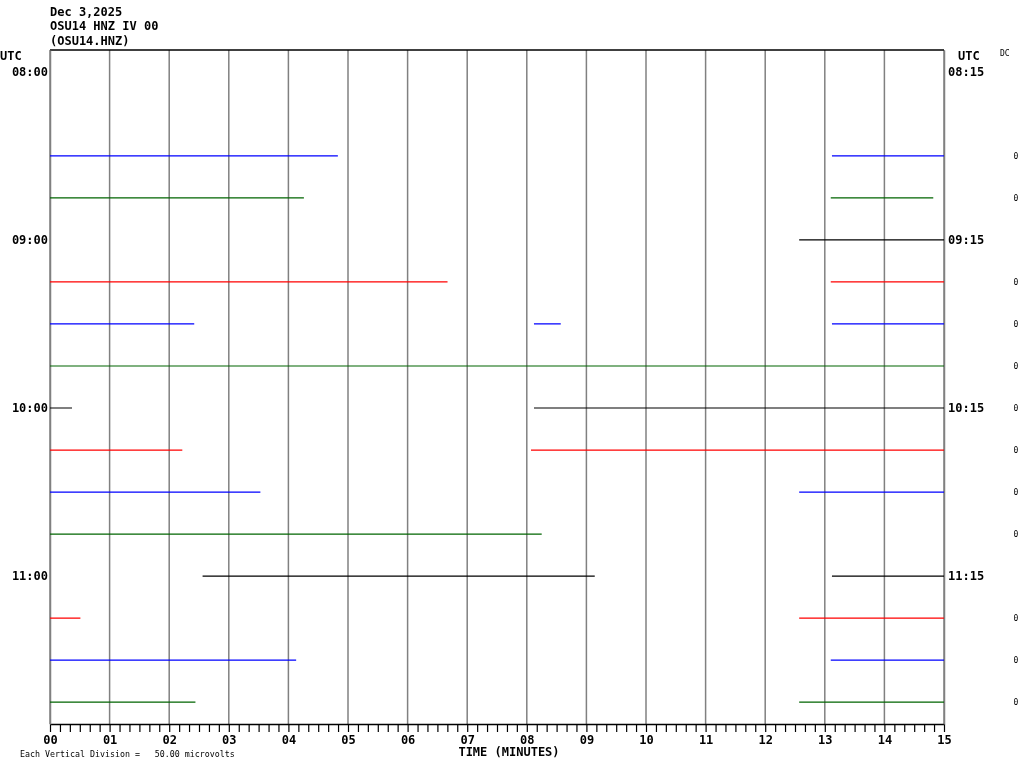 This screenshot has height=768, width=1024. Describe the element at coordinates (944, 739) in the screenshot. I see `x-tick-label: 15` at that location.